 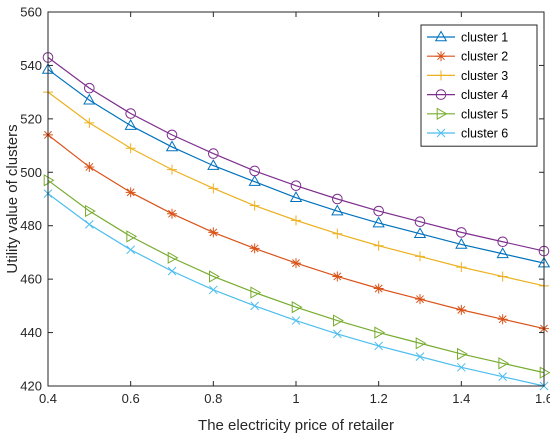 I want to click on legend-item: cluster 3, so click(x=467, y=76).